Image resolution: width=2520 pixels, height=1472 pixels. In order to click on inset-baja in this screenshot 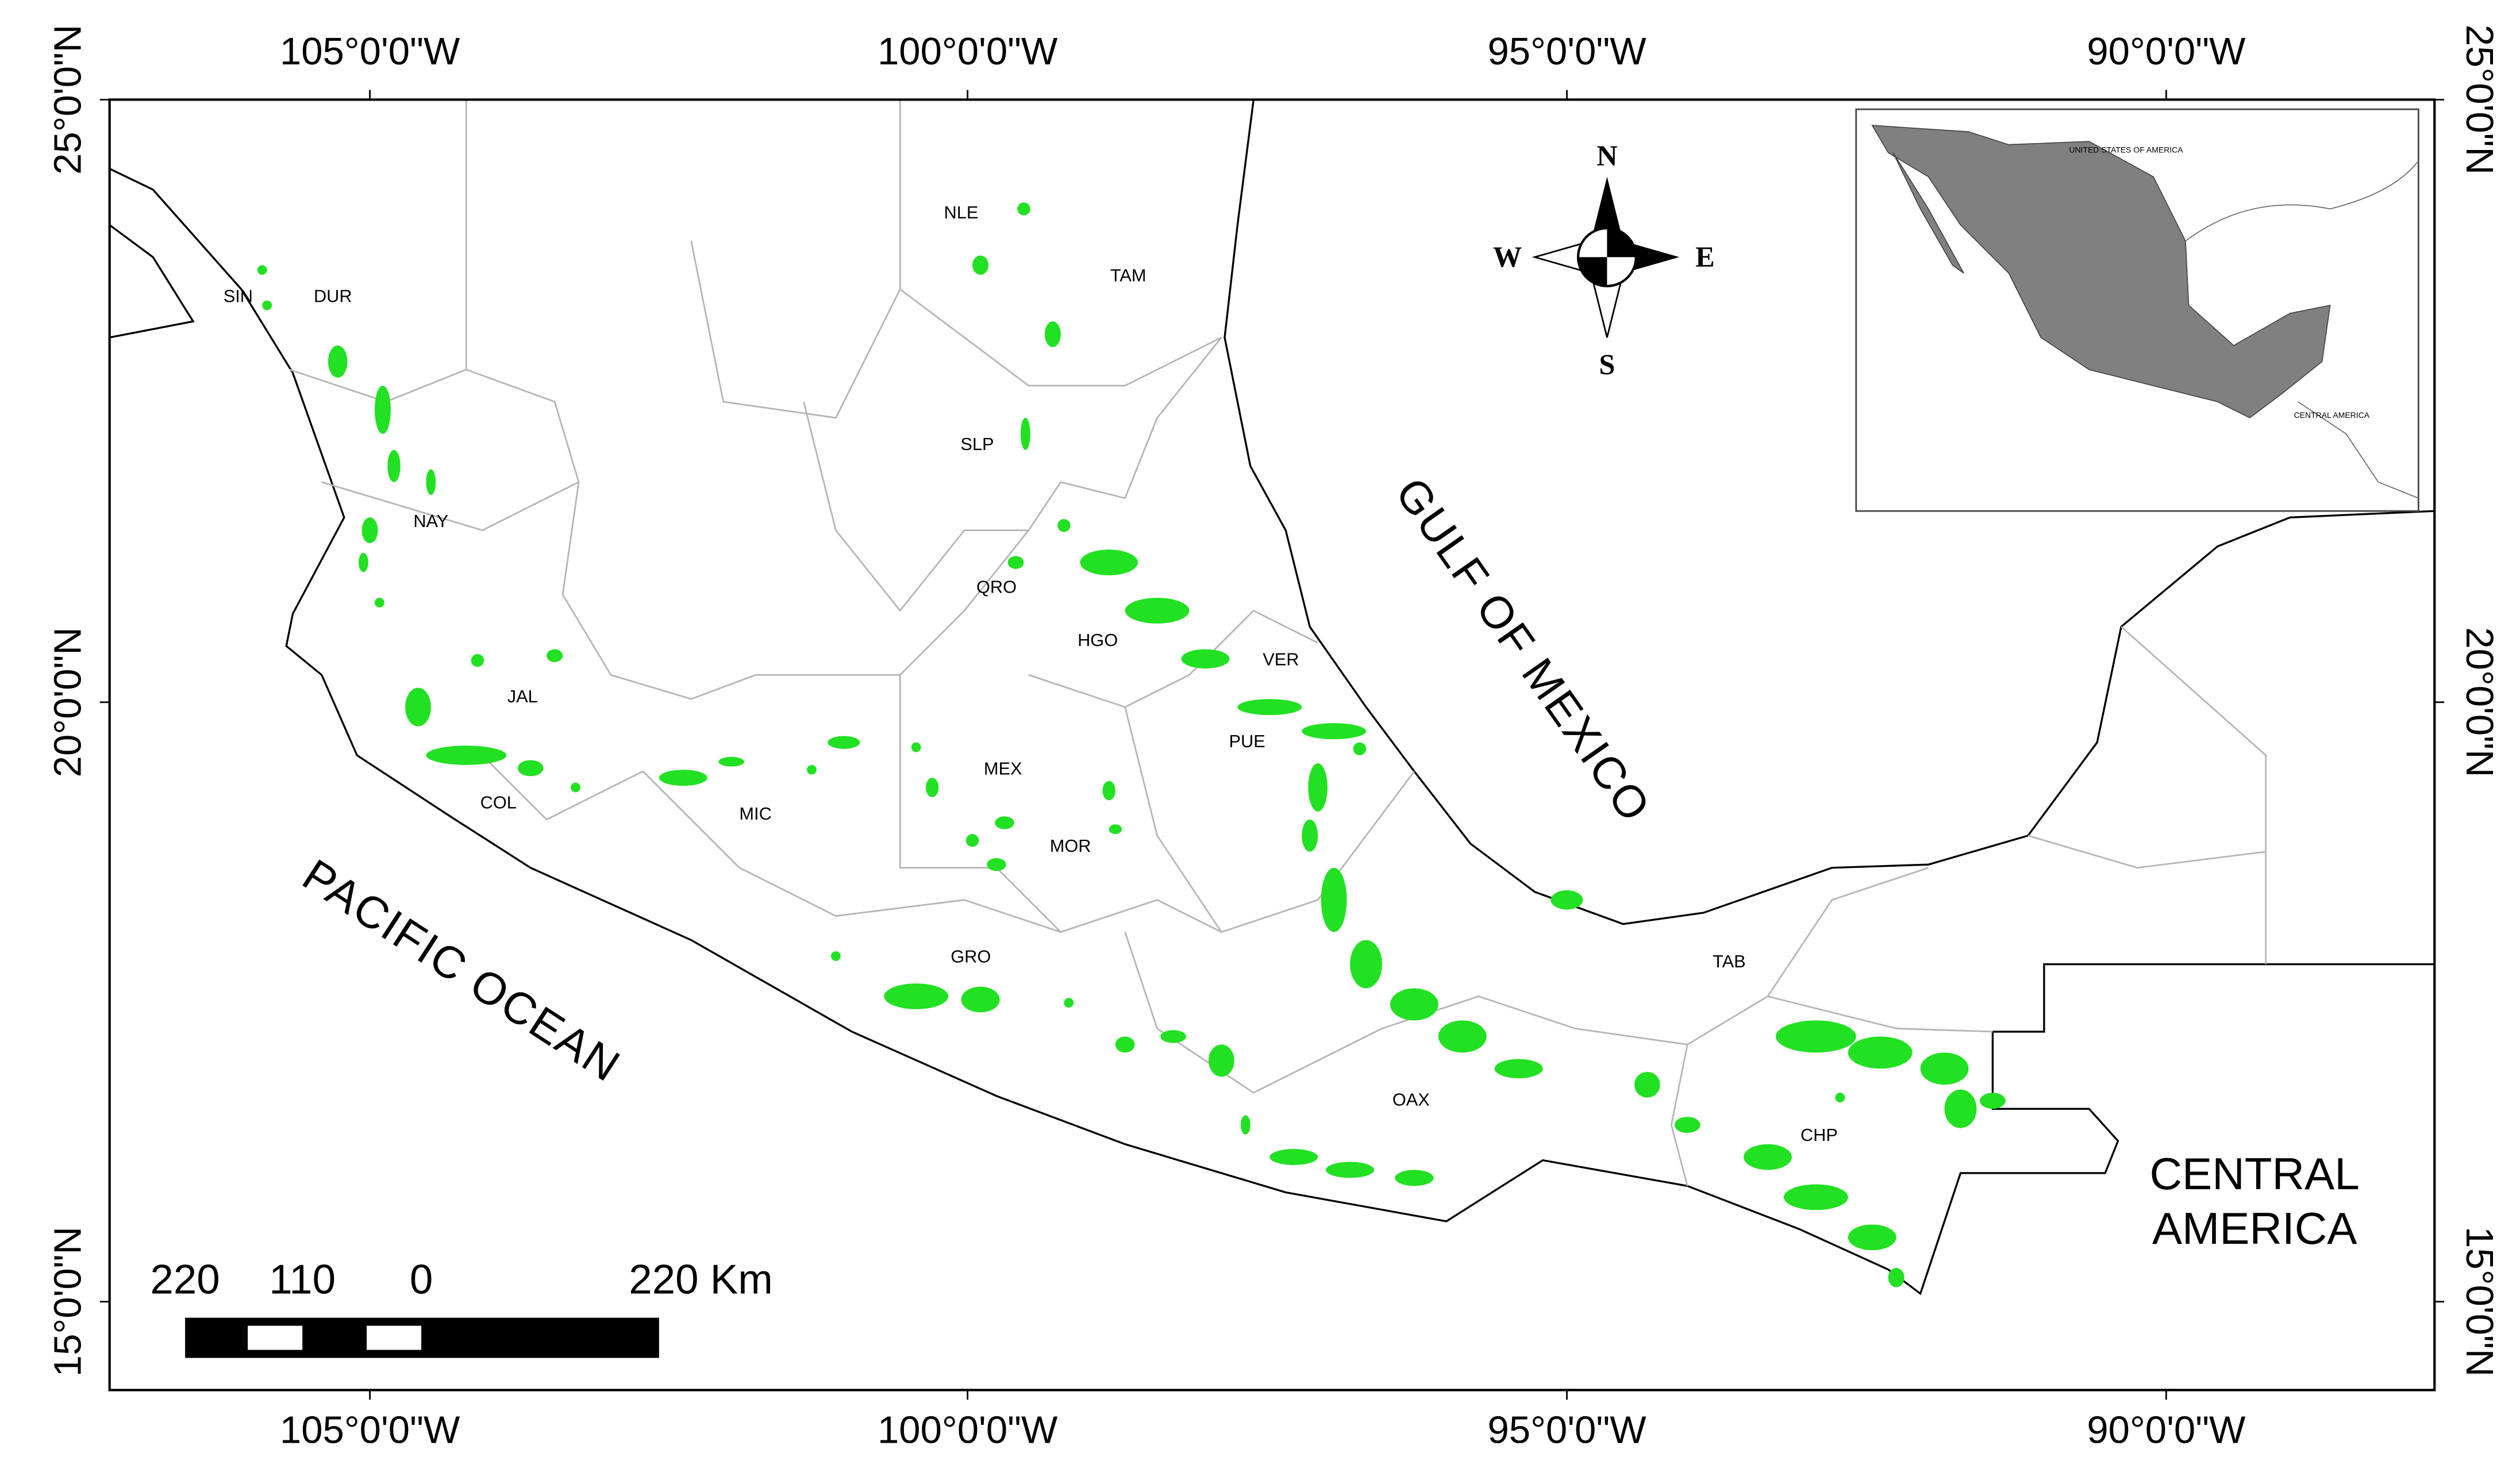, I will do `click(1928, 213)`.